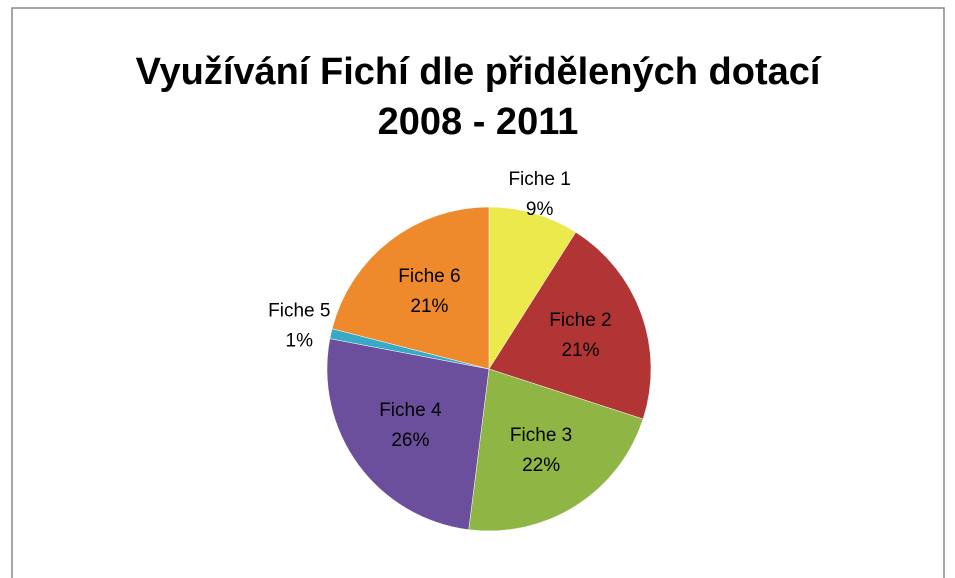  I want to click on slice-value-label: 1%, so click(300, 341).